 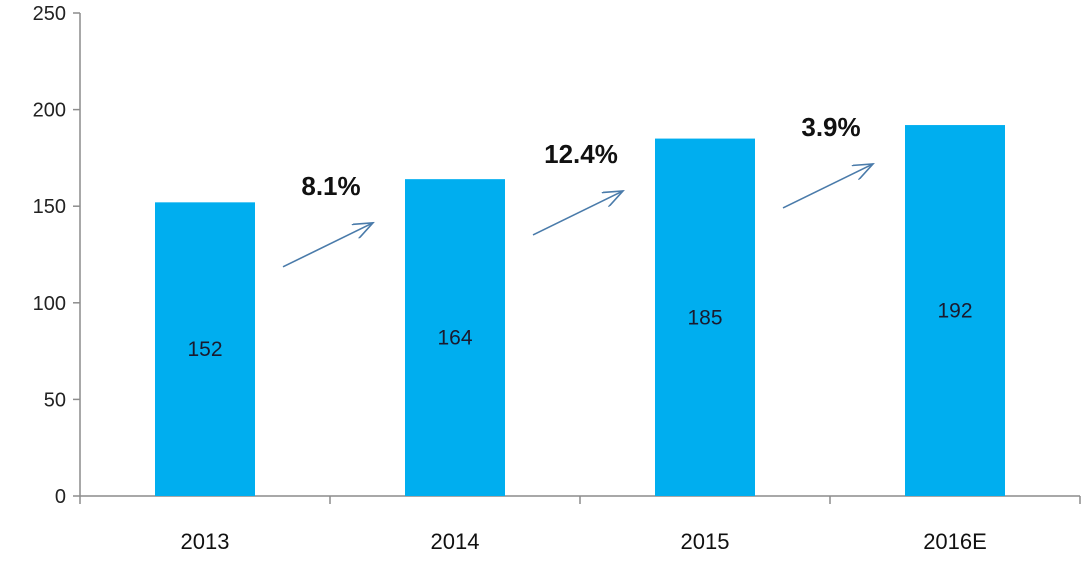 What do you see at coordinates (55, 400) in the screenshot?
I see `y-tick-label: 50` at bounding box center [55, 400].